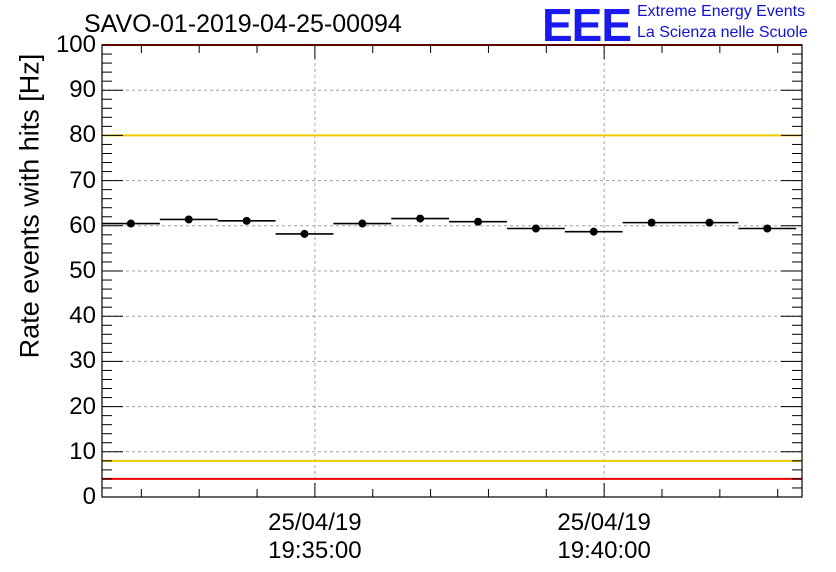 This screenshot has height=572, width=836. I want to click on y-tick-label: 80, so click(82, 135).